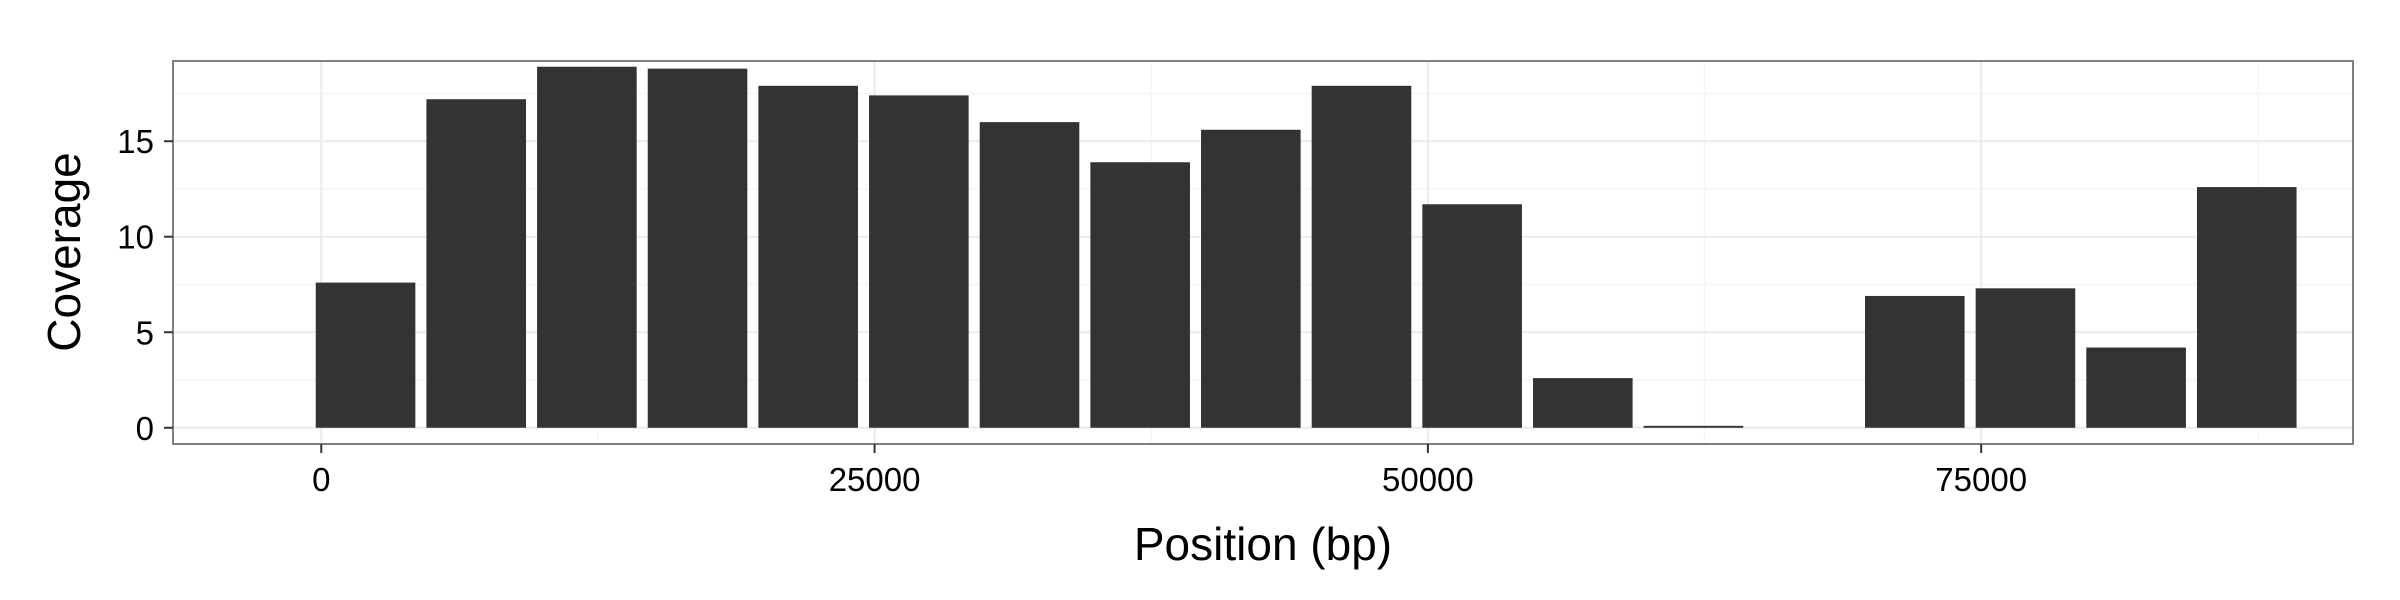  Describe the element at coordinates (135, 141) in the screenshot. I see `y-tick-label: 15` at that location.